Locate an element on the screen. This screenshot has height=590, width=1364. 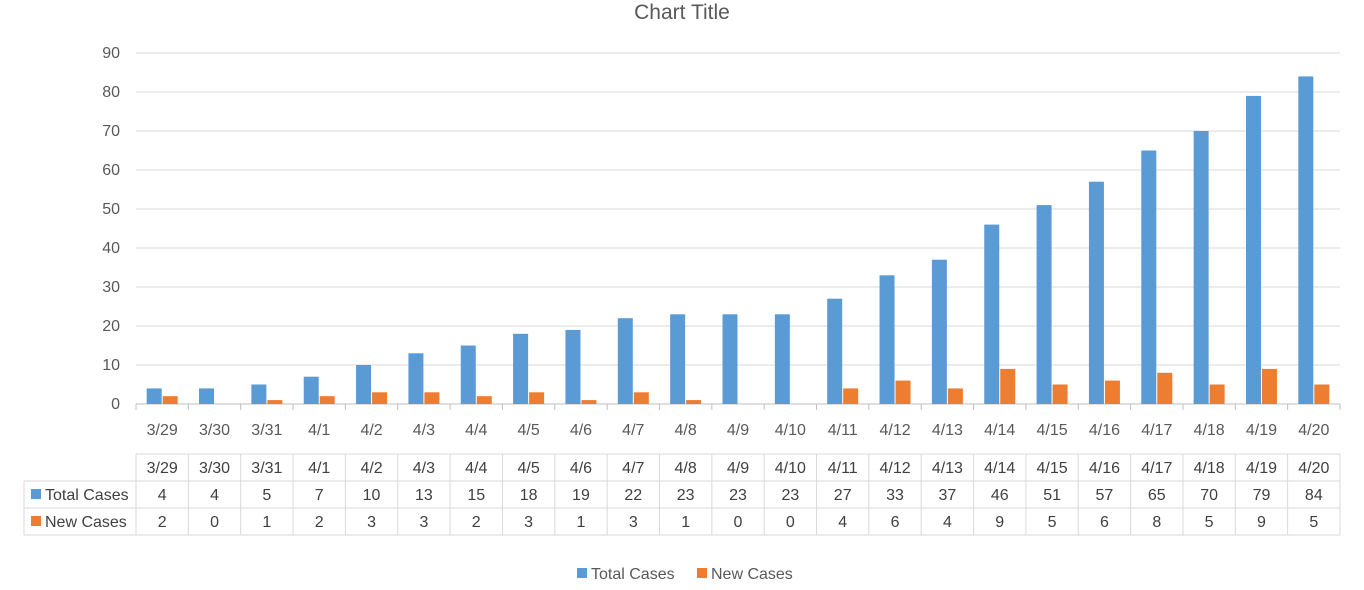
table-value-cell: 19 is located at coordinates (581, 495).